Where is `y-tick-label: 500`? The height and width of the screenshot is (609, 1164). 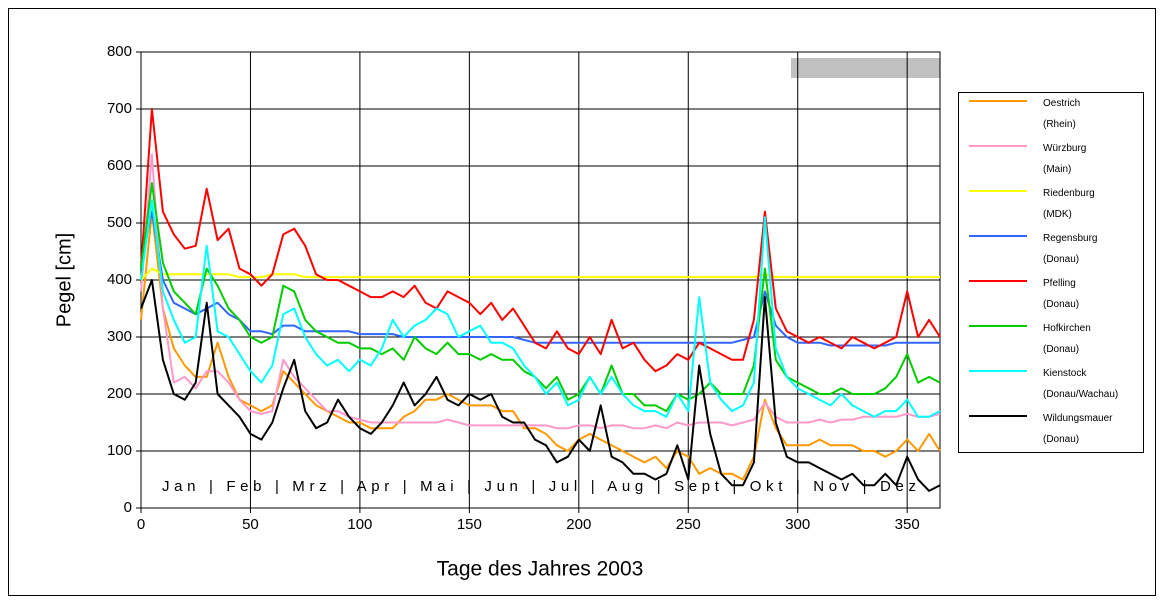 y-tick-label: 500 is located at coordinates (119, 222).